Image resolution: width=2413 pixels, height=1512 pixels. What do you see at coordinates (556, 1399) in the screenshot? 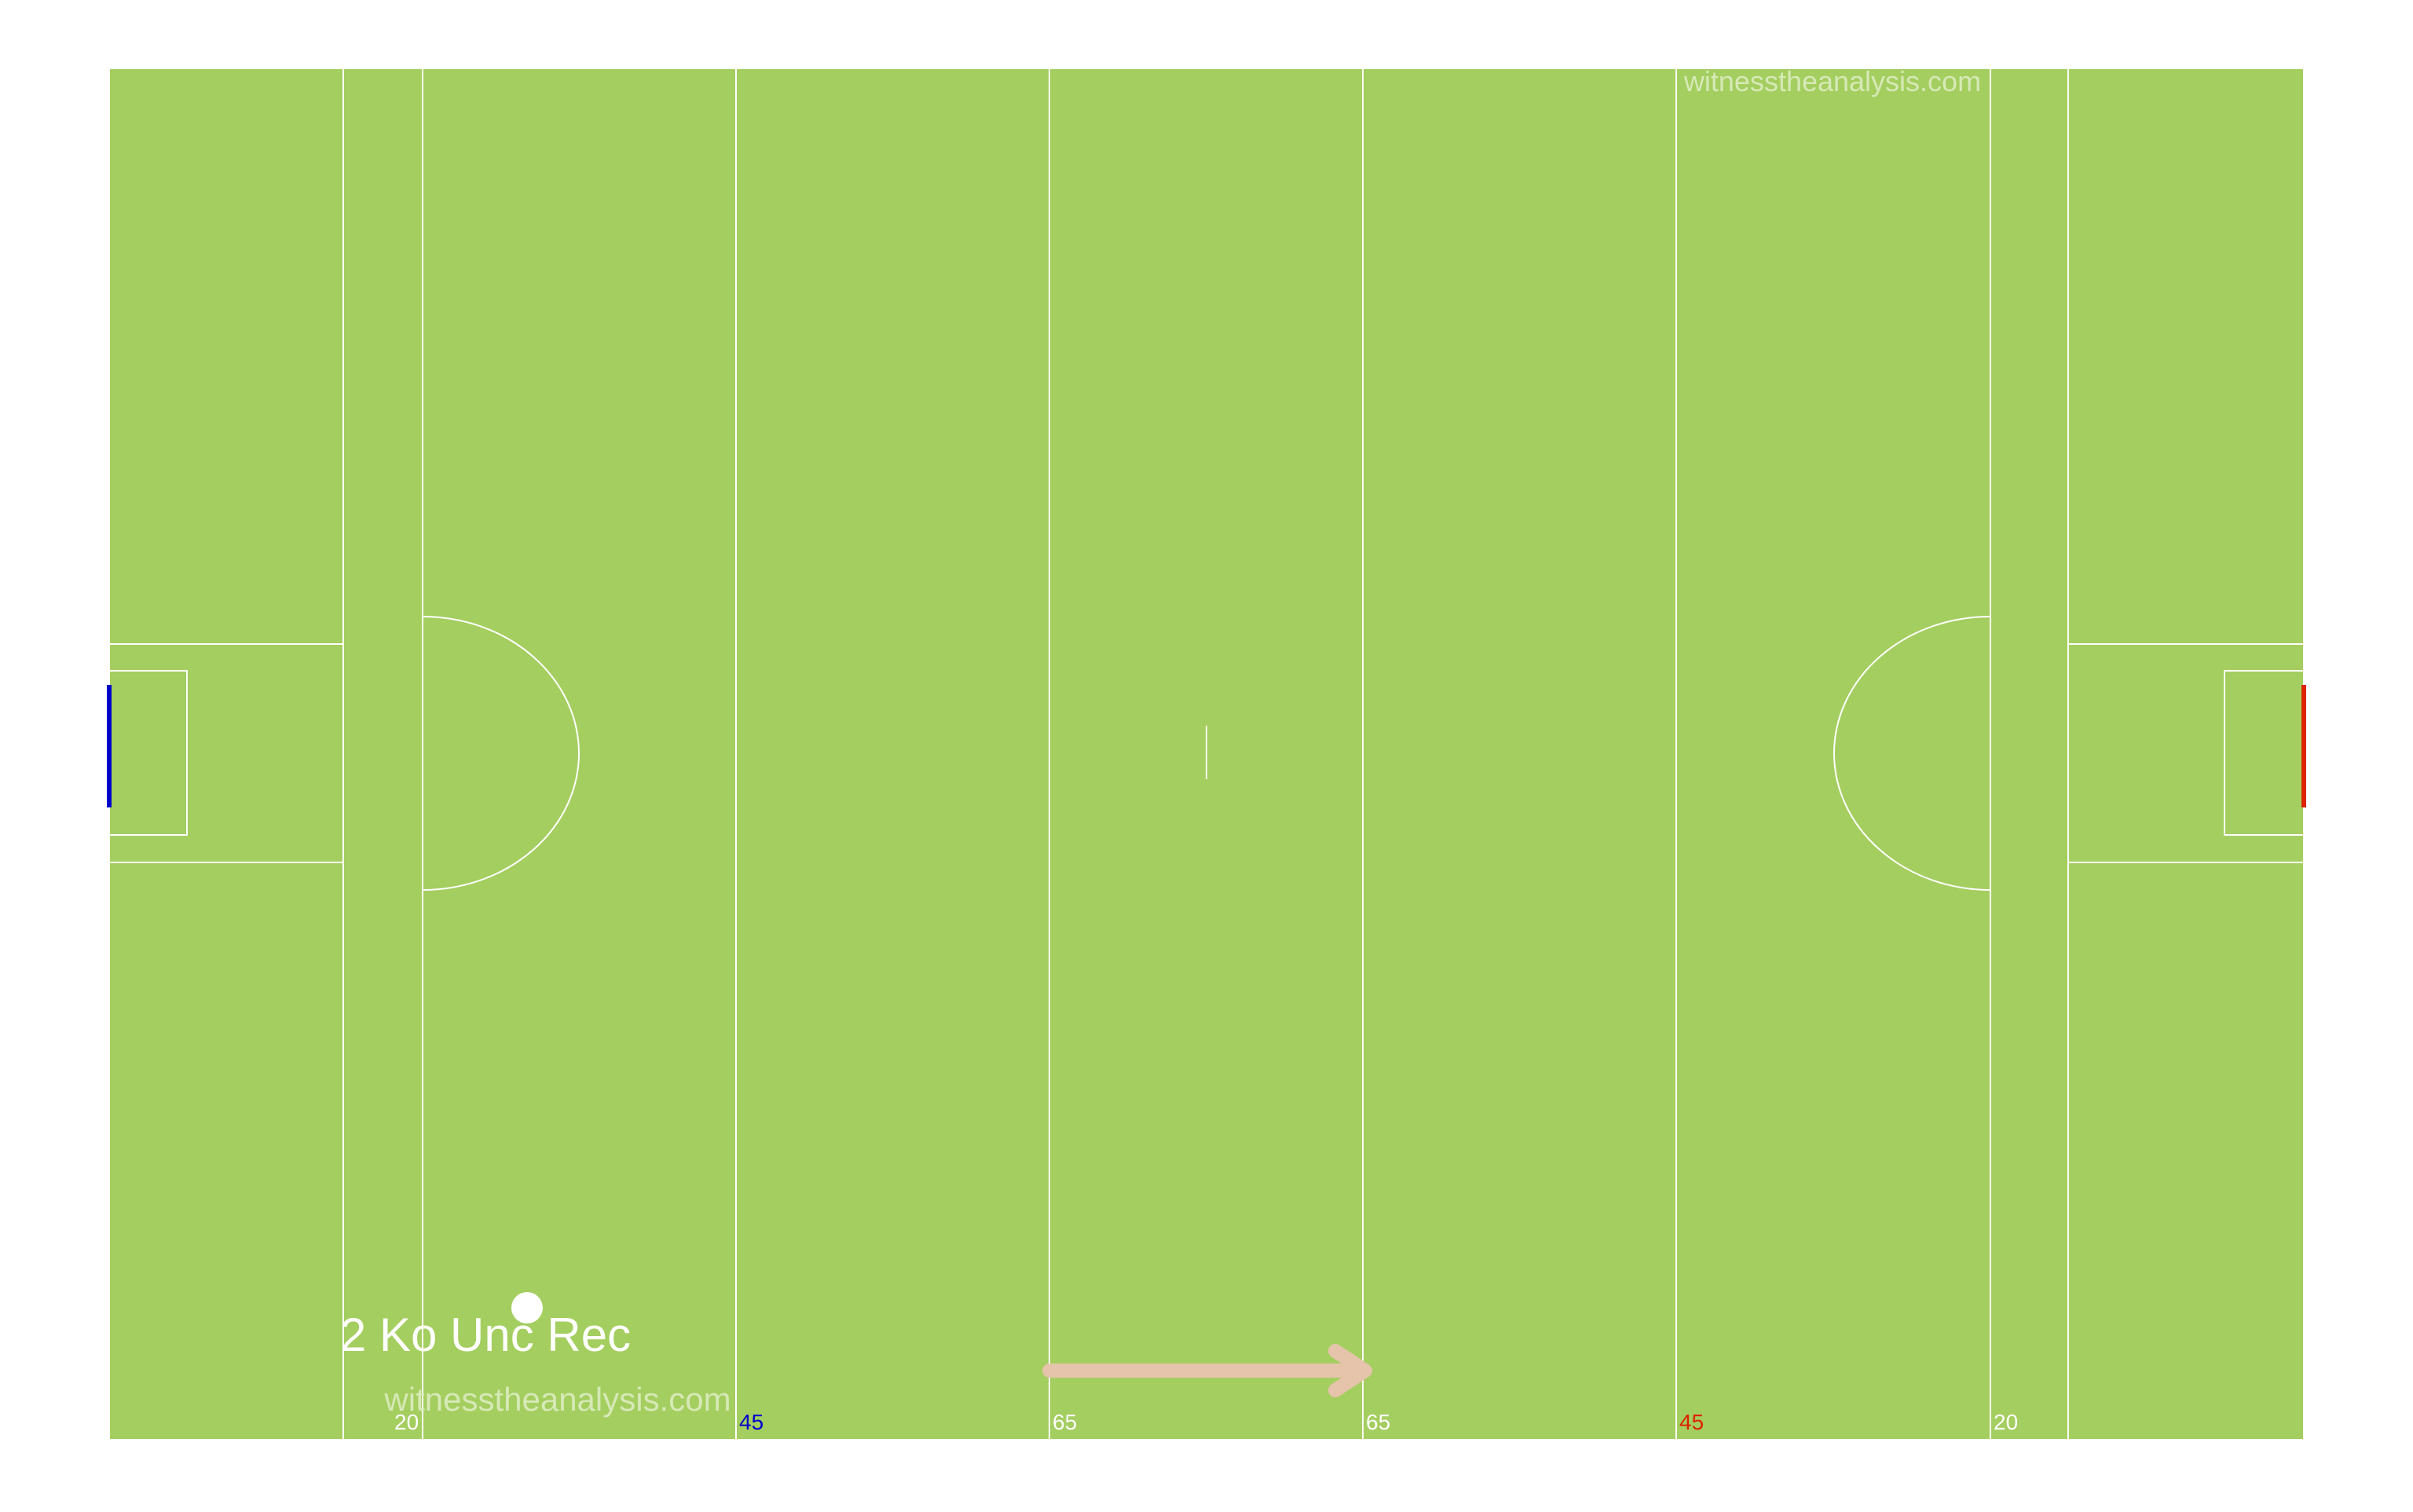
I see `watermark-bottom: witnesstheanalysis.com` at bounding box center [556, 1399].